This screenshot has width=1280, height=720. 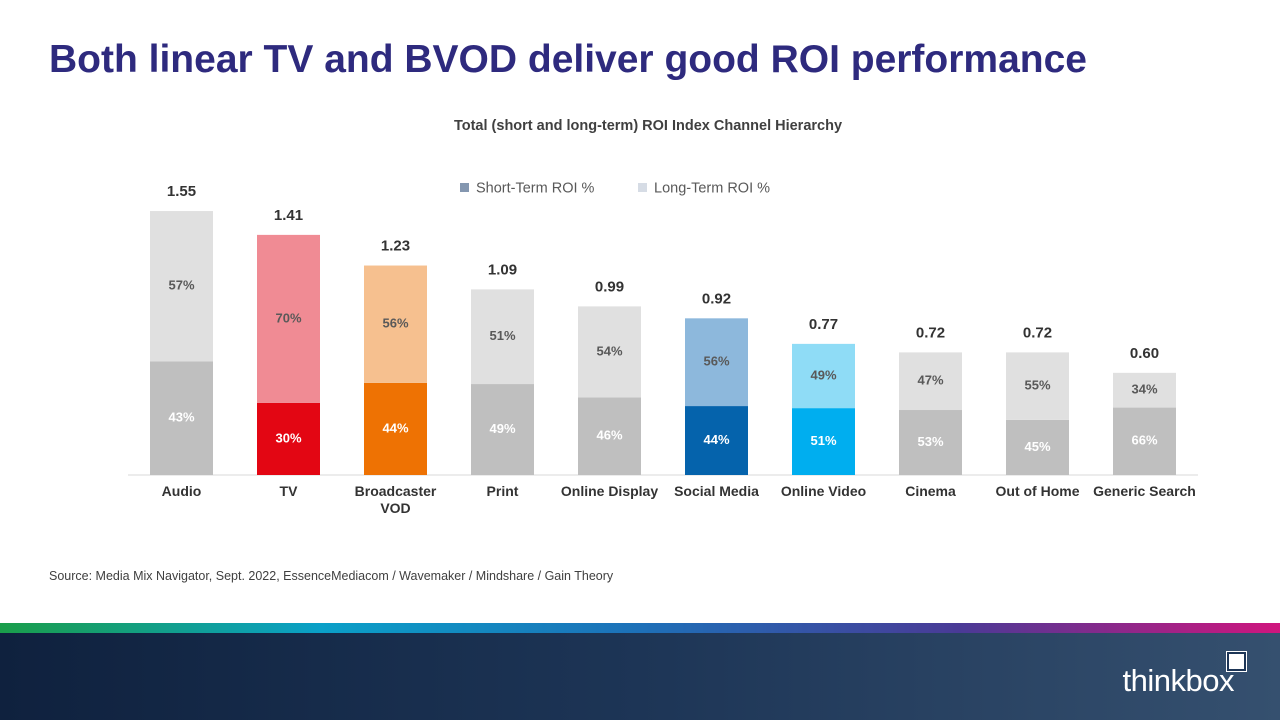 I want to click on x-tick-label: TV, so click(x=288, y=491).